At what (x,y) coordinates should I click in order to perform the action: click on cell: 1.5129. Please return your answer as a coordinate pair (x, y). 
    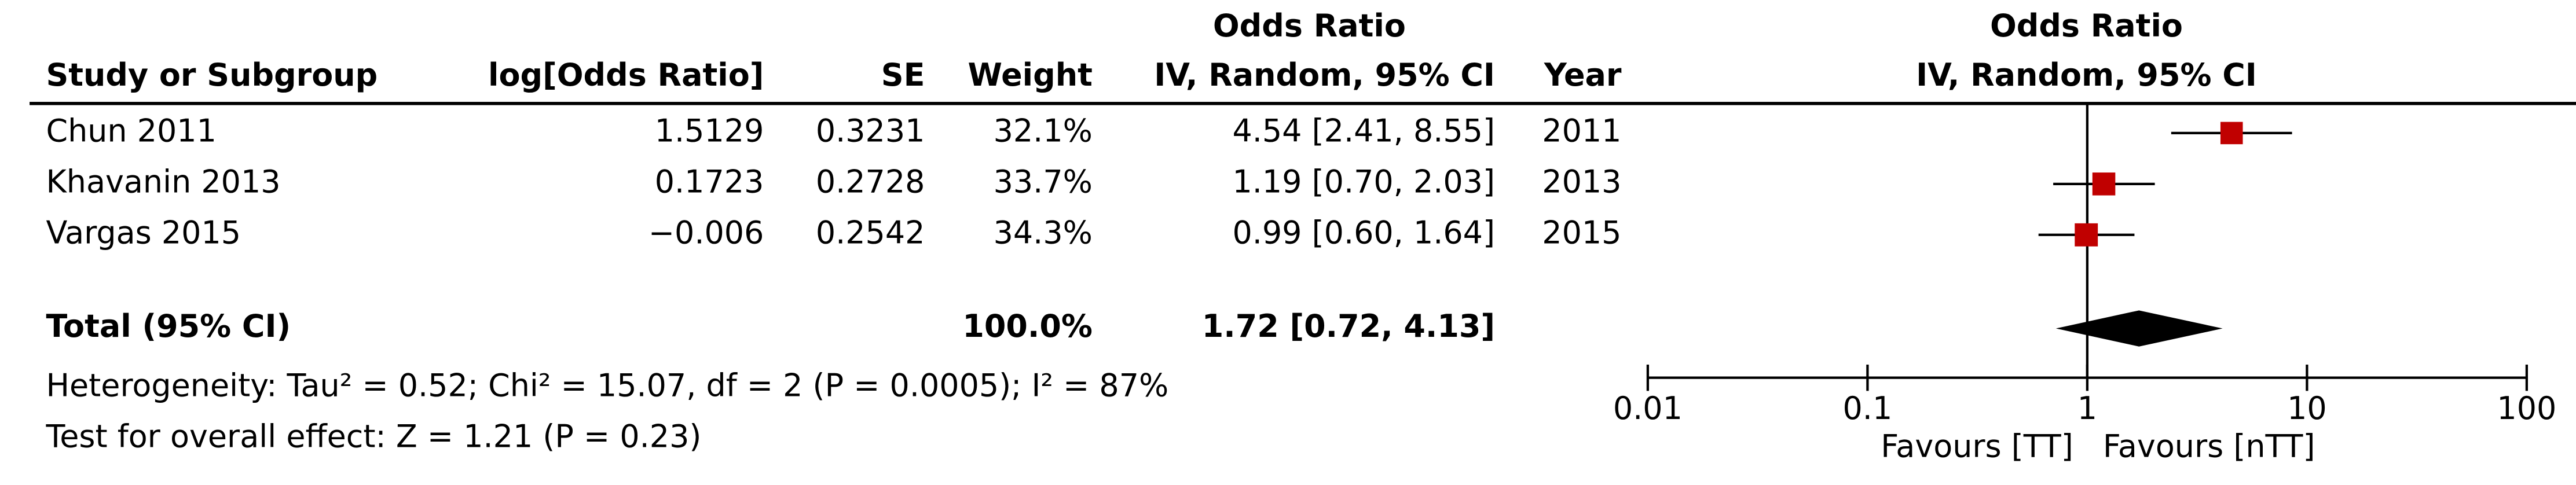
    Looking at the image, I should click on (709, 131).